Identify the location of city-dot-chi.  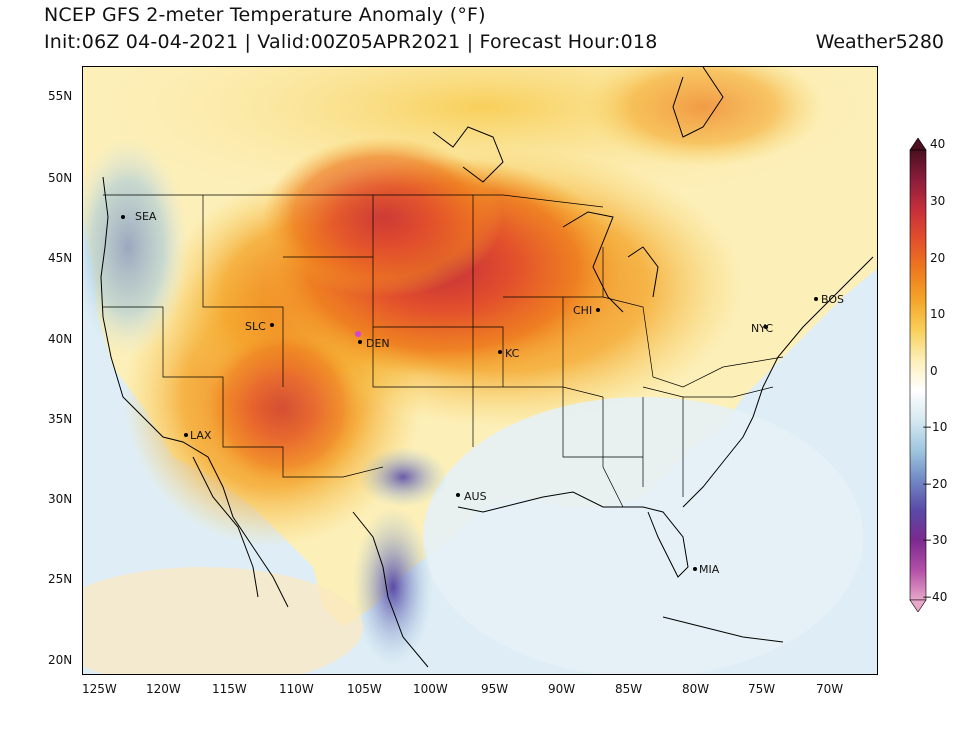
(598, 310).